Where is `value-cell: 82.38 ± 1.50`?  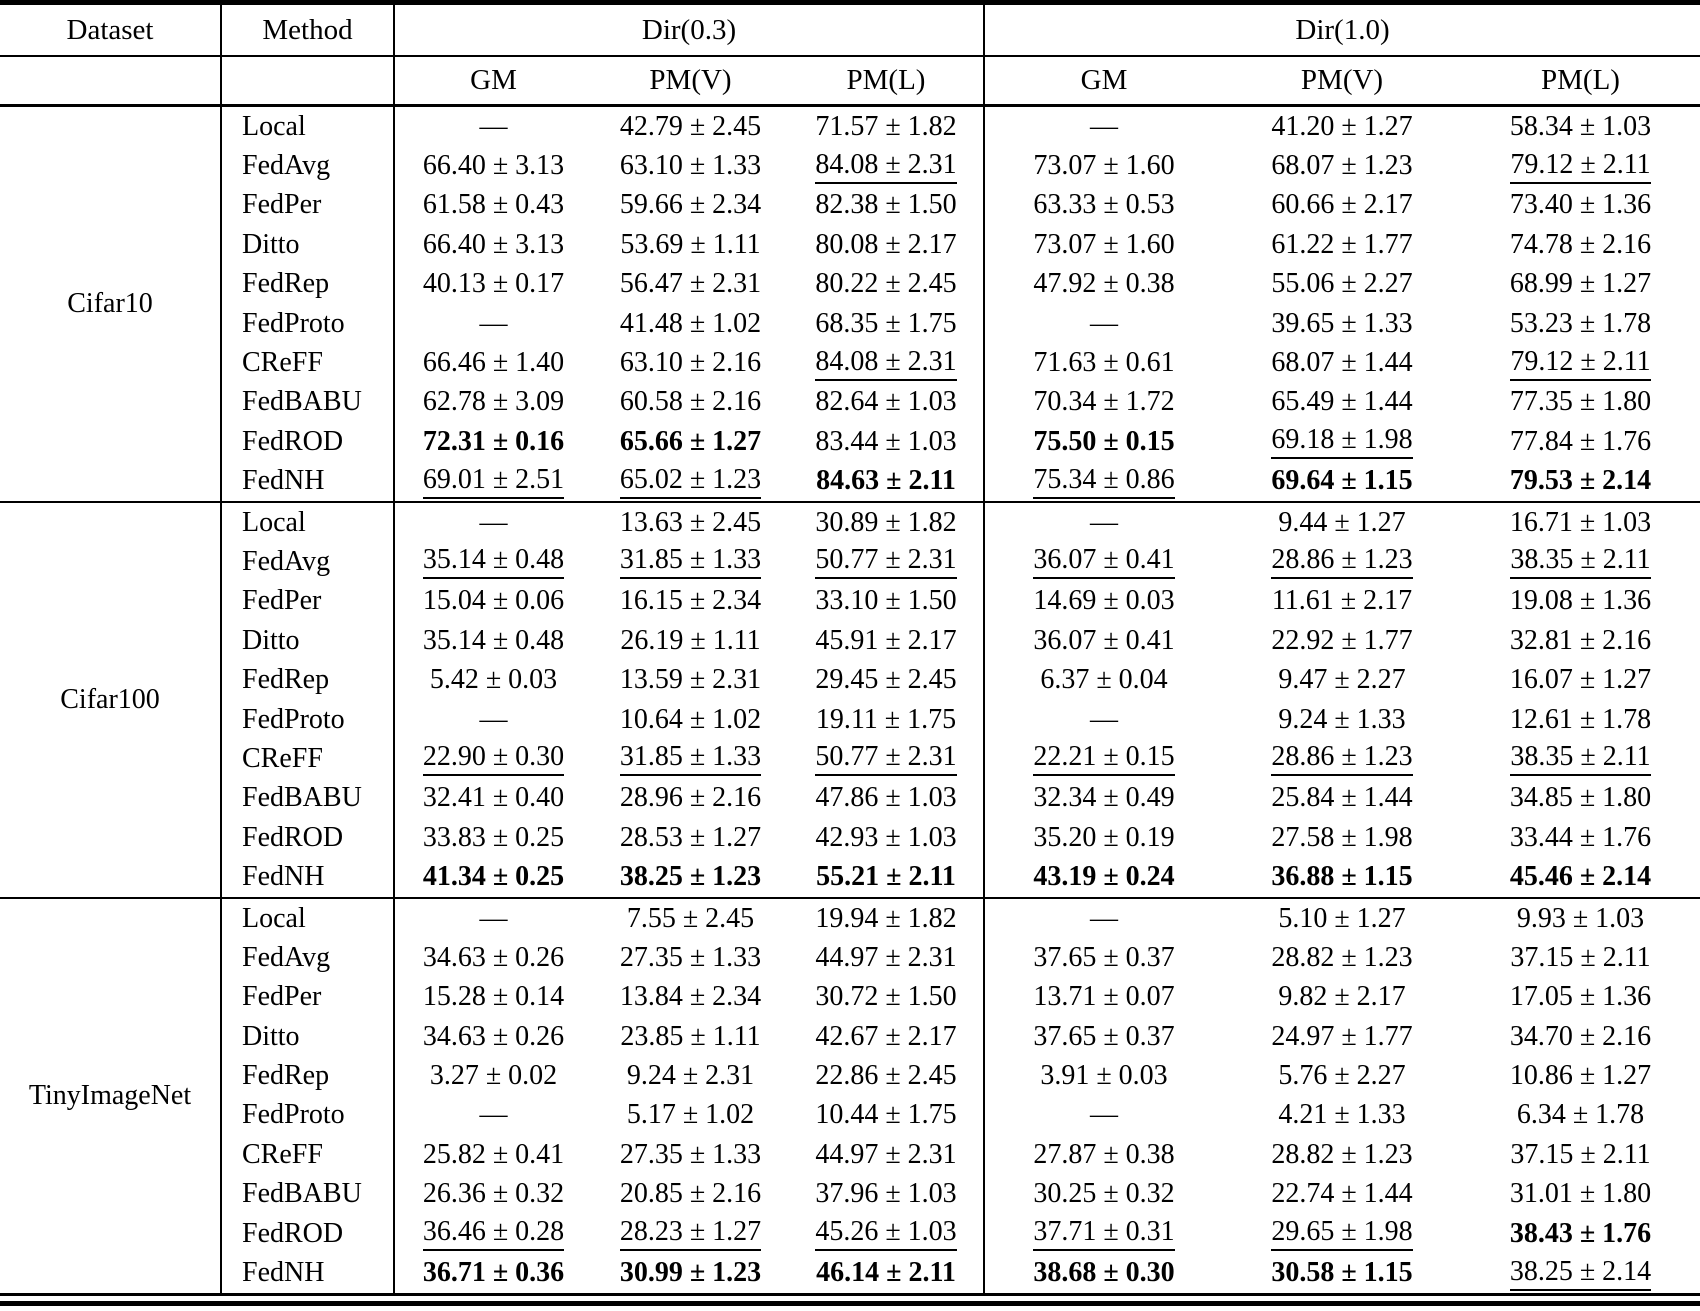
value-cell: 82.38 ± 1.50 is located at coordinates (887, 205).